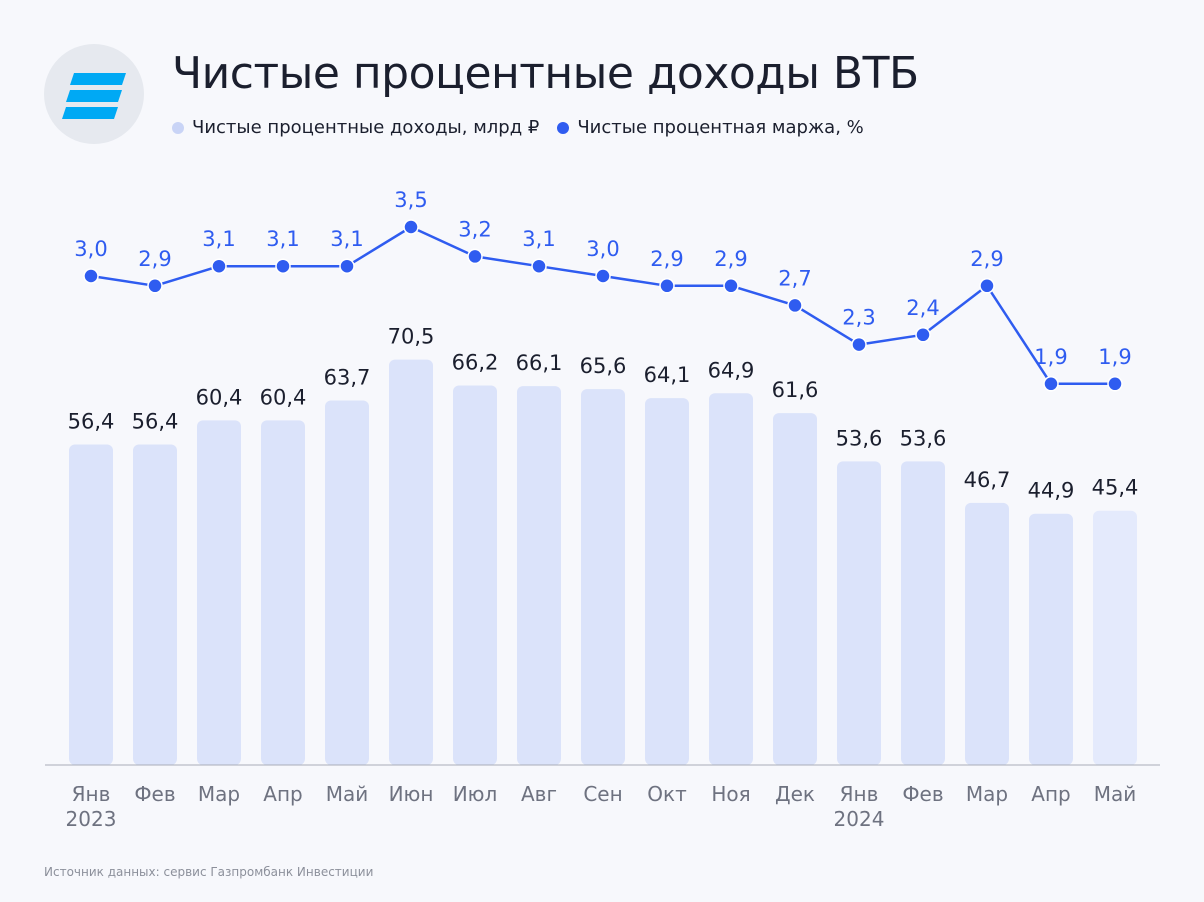 Image resolution: width=1204 pixels, height=902 pixels. Describe the element at coordinates (922, 308) in the screenshot. I see `margin-label: 2,4` at that location.